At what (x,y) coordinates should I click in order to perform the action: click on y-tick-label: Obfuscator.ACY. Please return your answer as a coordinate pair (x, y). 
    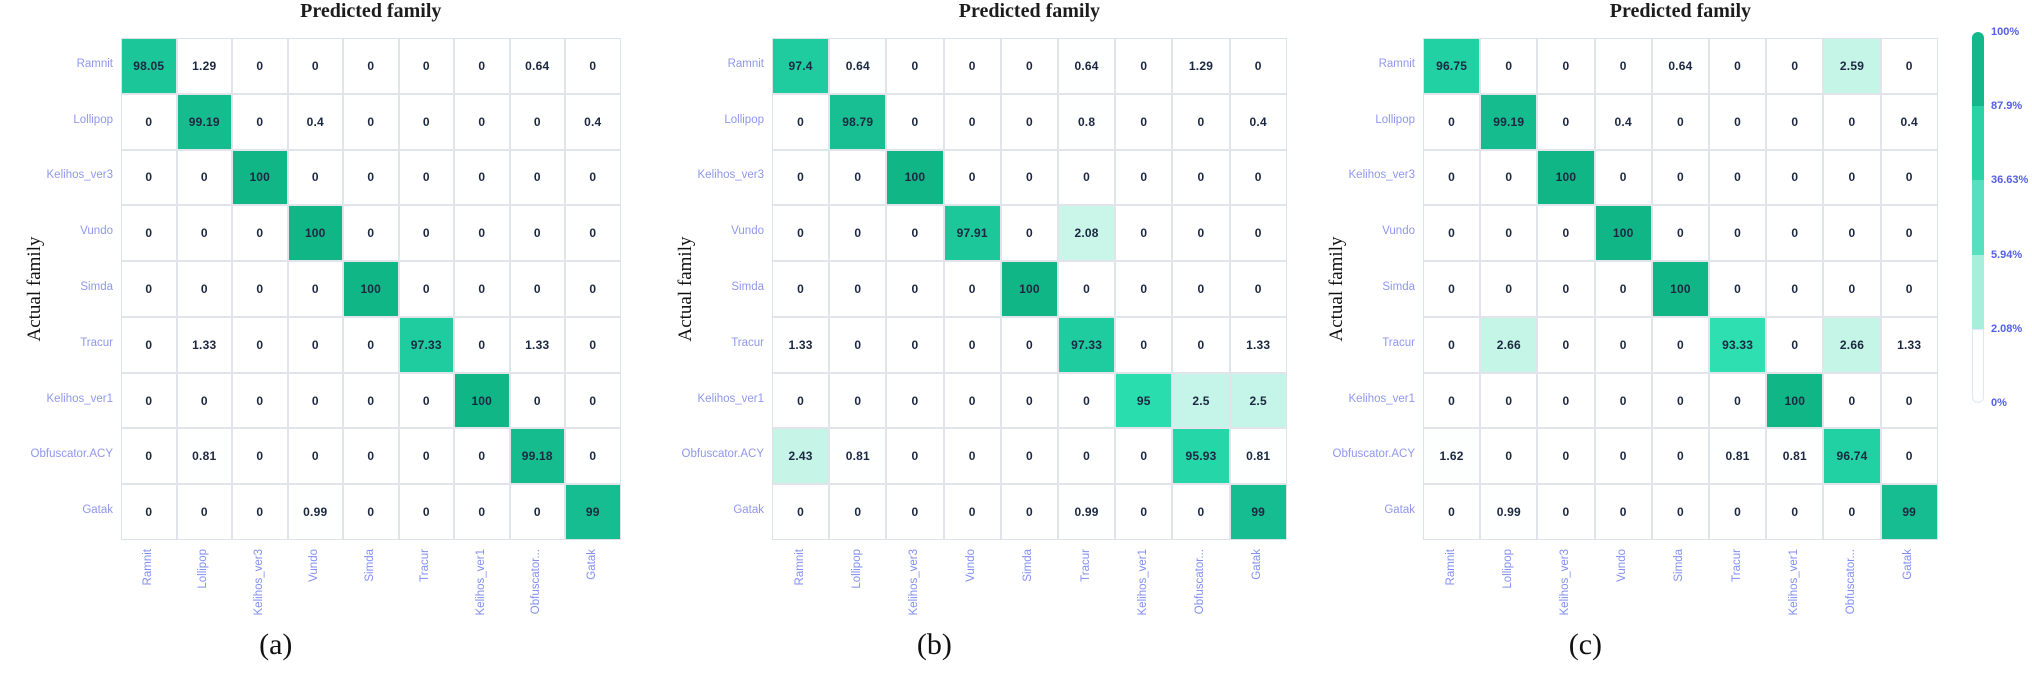
    Looking at the image, I should click on (1373, 454).